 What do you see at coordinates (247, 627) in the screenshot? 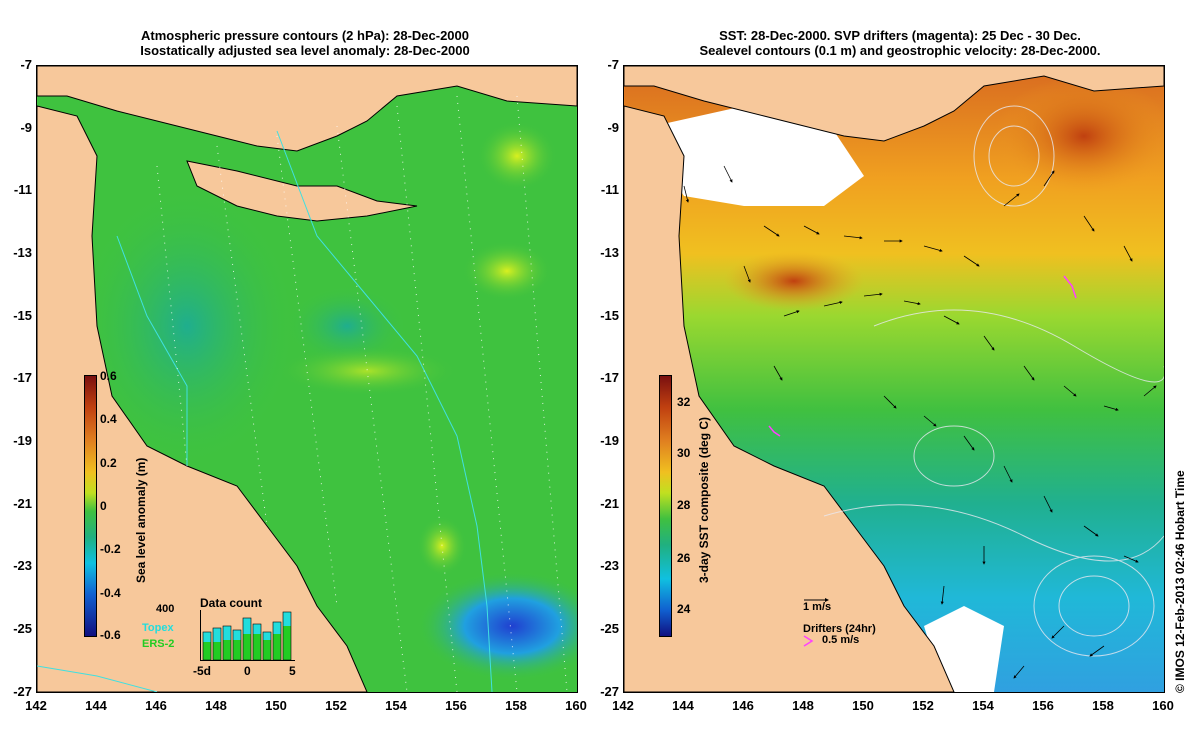
I see `data-count-topex-bars` at bounding box center [247, 627].